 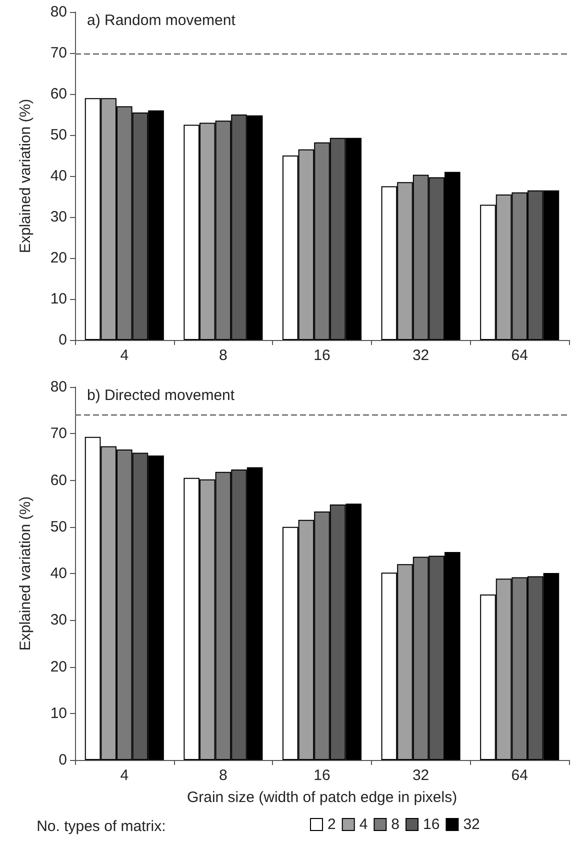 I want to click on chart-title: b) Directed movement, so click(x=161, y=395).